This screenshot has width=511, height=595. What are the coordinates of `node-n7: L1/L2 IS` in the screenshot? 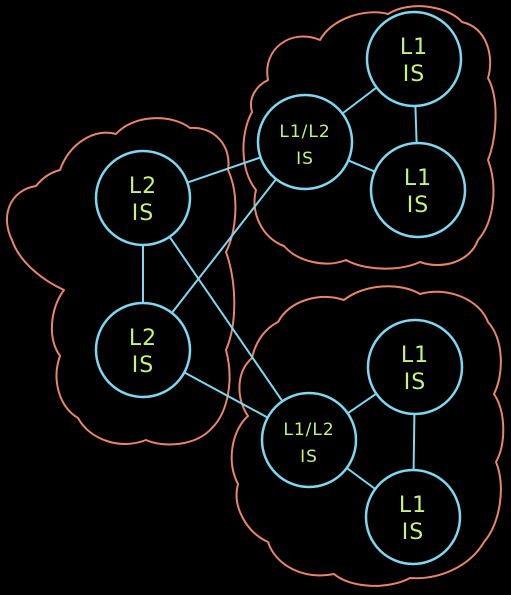 It's located at (309, 440).